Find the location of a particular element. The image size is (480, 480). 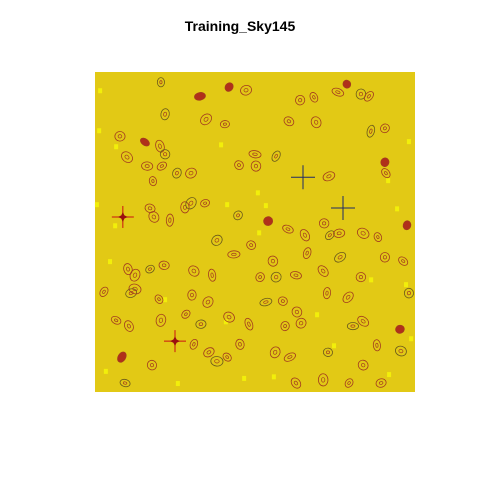

chart-title: Training_Sky145 is located at coordinates (240, 26).